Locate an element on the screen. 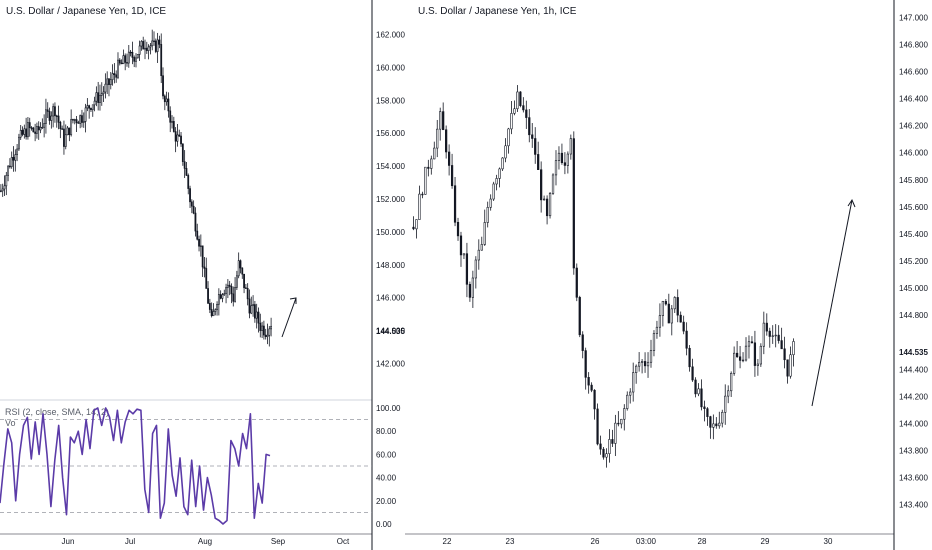  price-axis-label: 144.000 is located at coordinates (390, 331).